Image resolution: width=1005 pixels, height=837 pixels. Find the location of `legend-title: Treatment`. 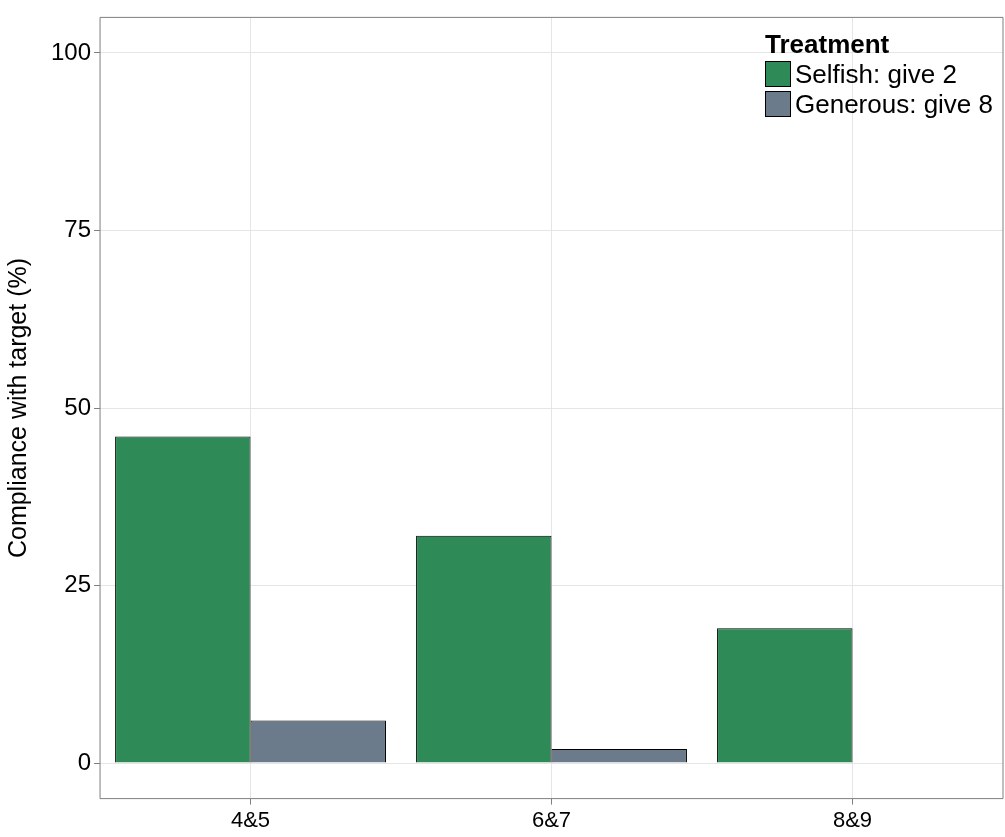

legend-title: Treatment is located at coordinates (828, 44).